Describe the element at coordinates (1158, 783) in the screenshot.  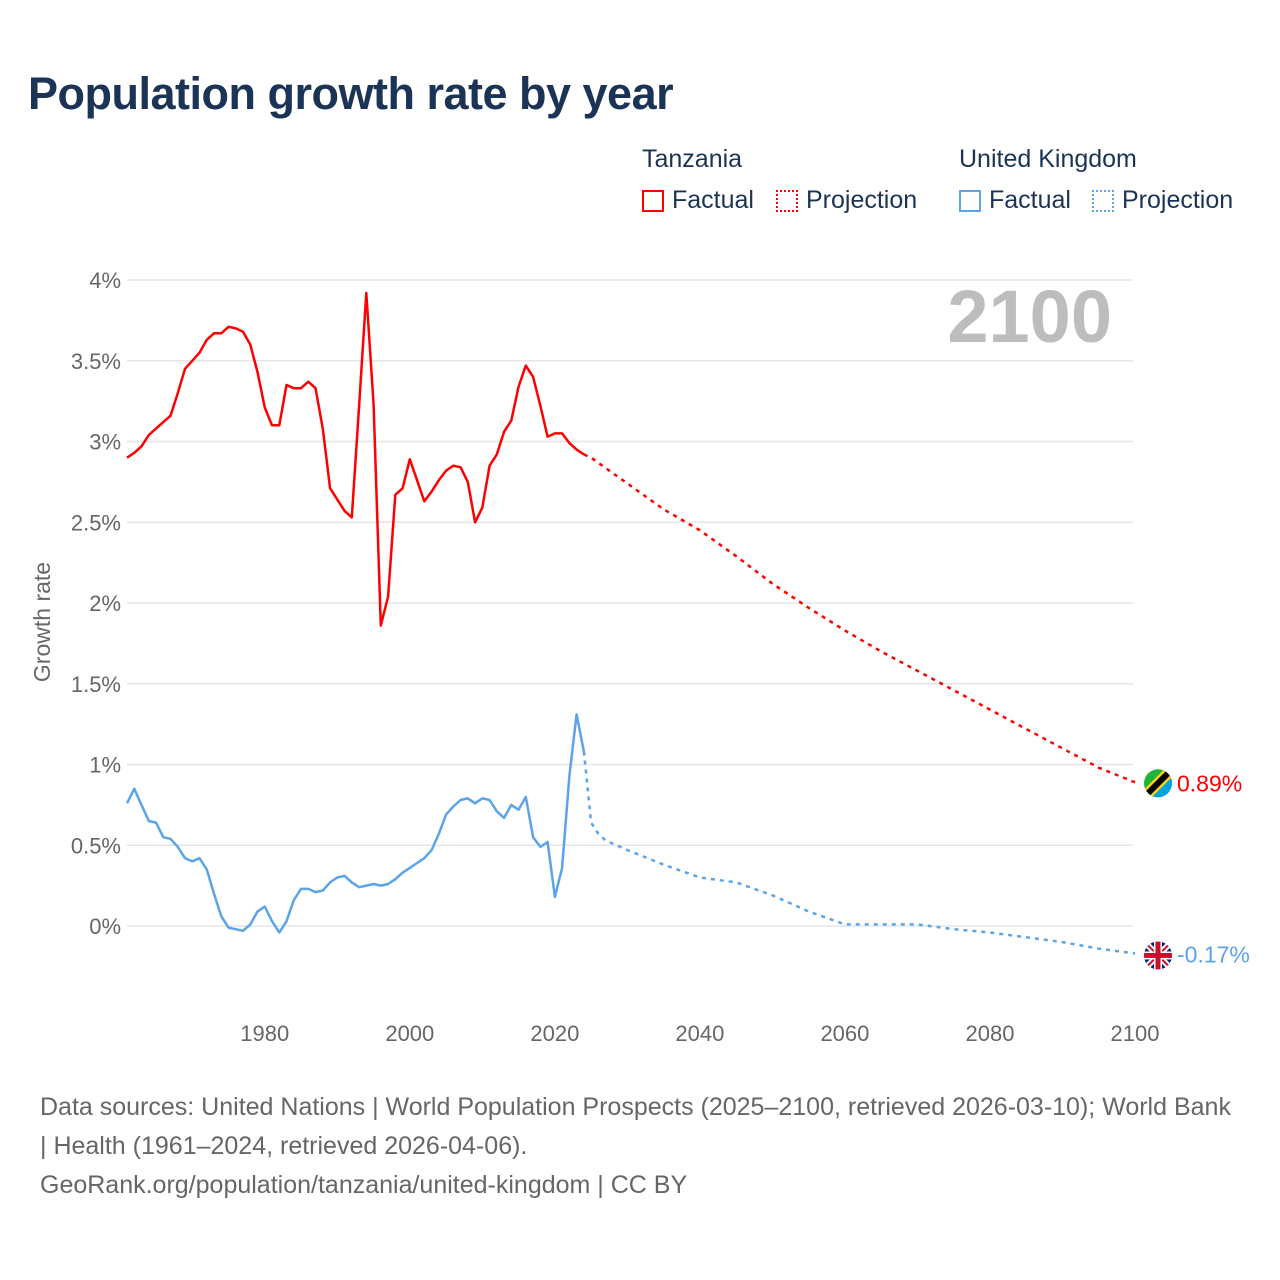
I see `tanzania-flag-icon` at that location.